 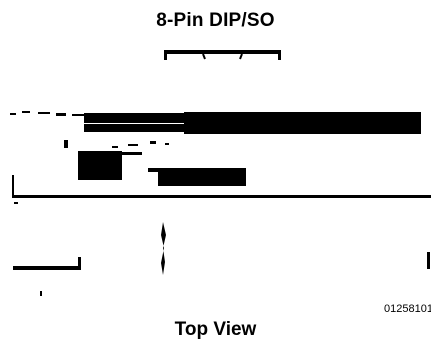 What do you see at coordinates (222, 55) in the screenshot?
I see `top-bracket` at bounding box center [222, 55].